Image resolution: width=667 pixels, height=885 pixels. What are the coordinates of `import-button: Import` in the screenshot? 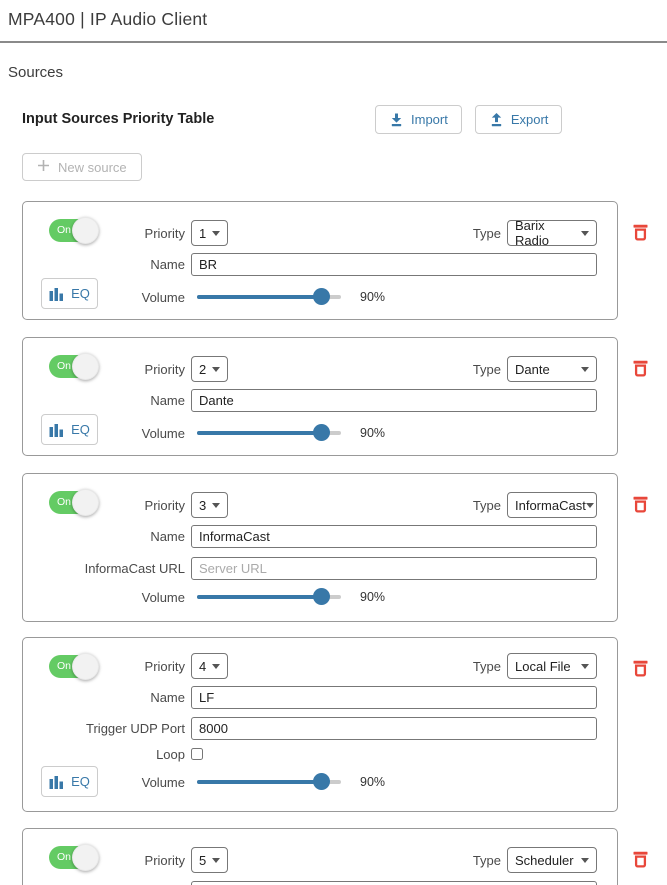 It's located at (418, 119).